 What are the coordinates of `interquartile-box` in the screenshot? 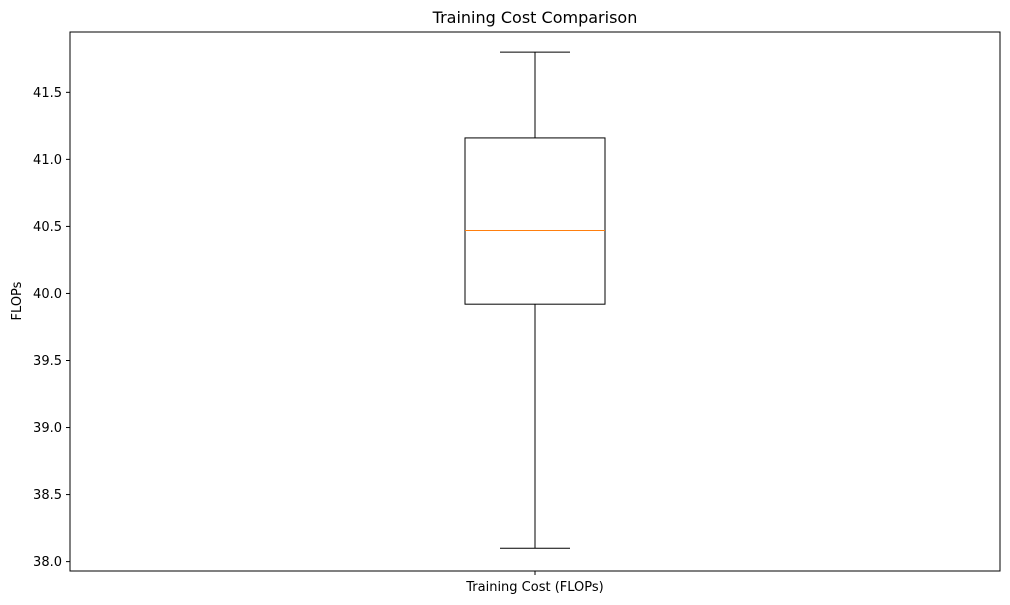 It's located at (535, 221).